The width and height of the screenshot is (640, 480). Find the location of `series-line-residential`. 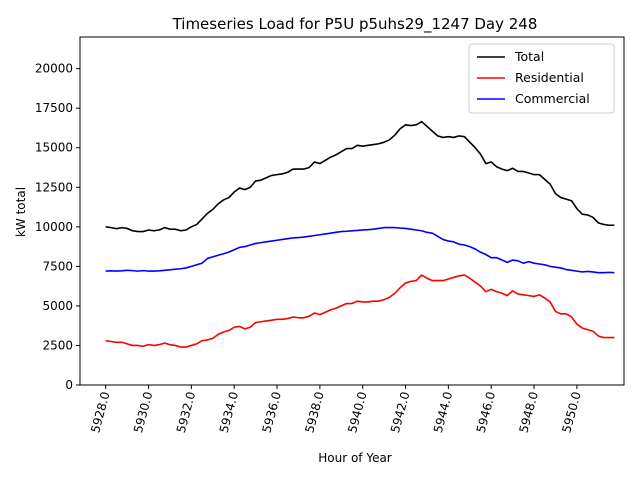

series-line-residential is located at coordinates (360, 311).